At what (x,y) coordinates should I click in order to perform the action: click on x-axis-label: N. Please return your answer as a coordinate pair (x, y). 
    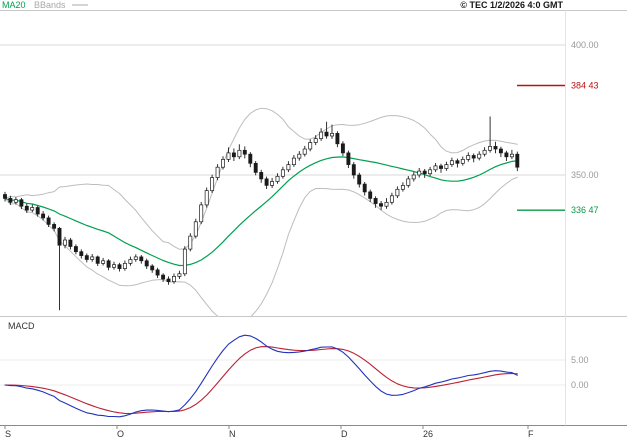
    Looking at the image, I should click on (232, 434).